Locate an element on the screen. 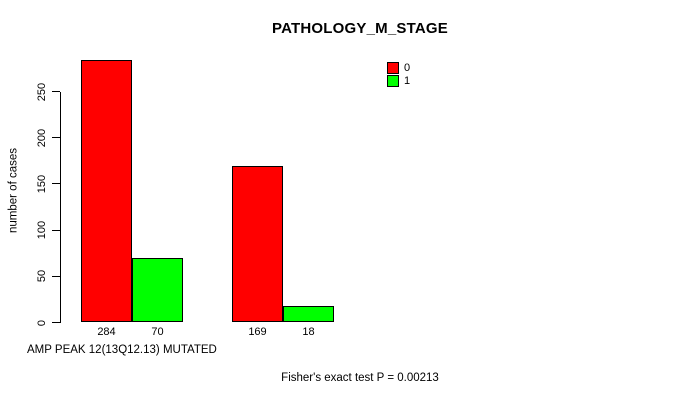 This screenshot has width=690, height=400. legend-entry: 0 is located at coordinates (398, 68).